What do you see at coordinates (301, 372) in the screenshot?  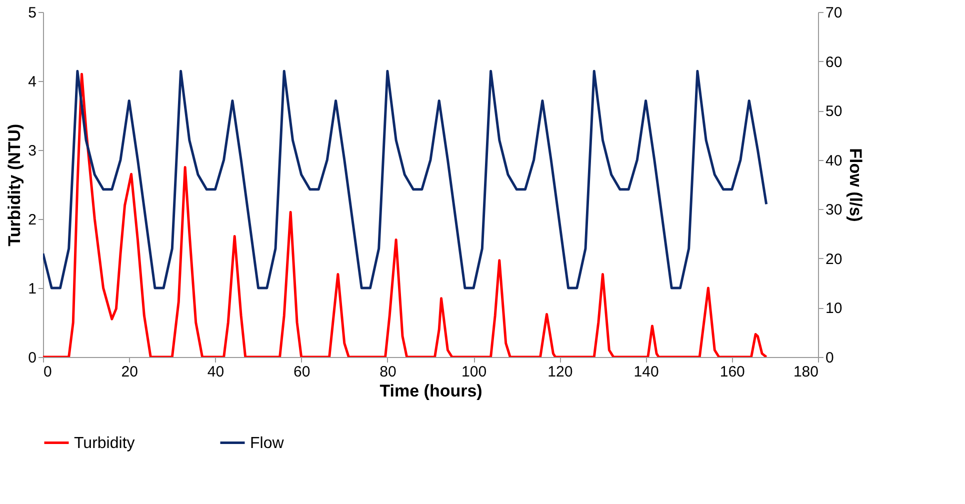 I see `x-tick-label: 60` at bounding box center [301, 372].